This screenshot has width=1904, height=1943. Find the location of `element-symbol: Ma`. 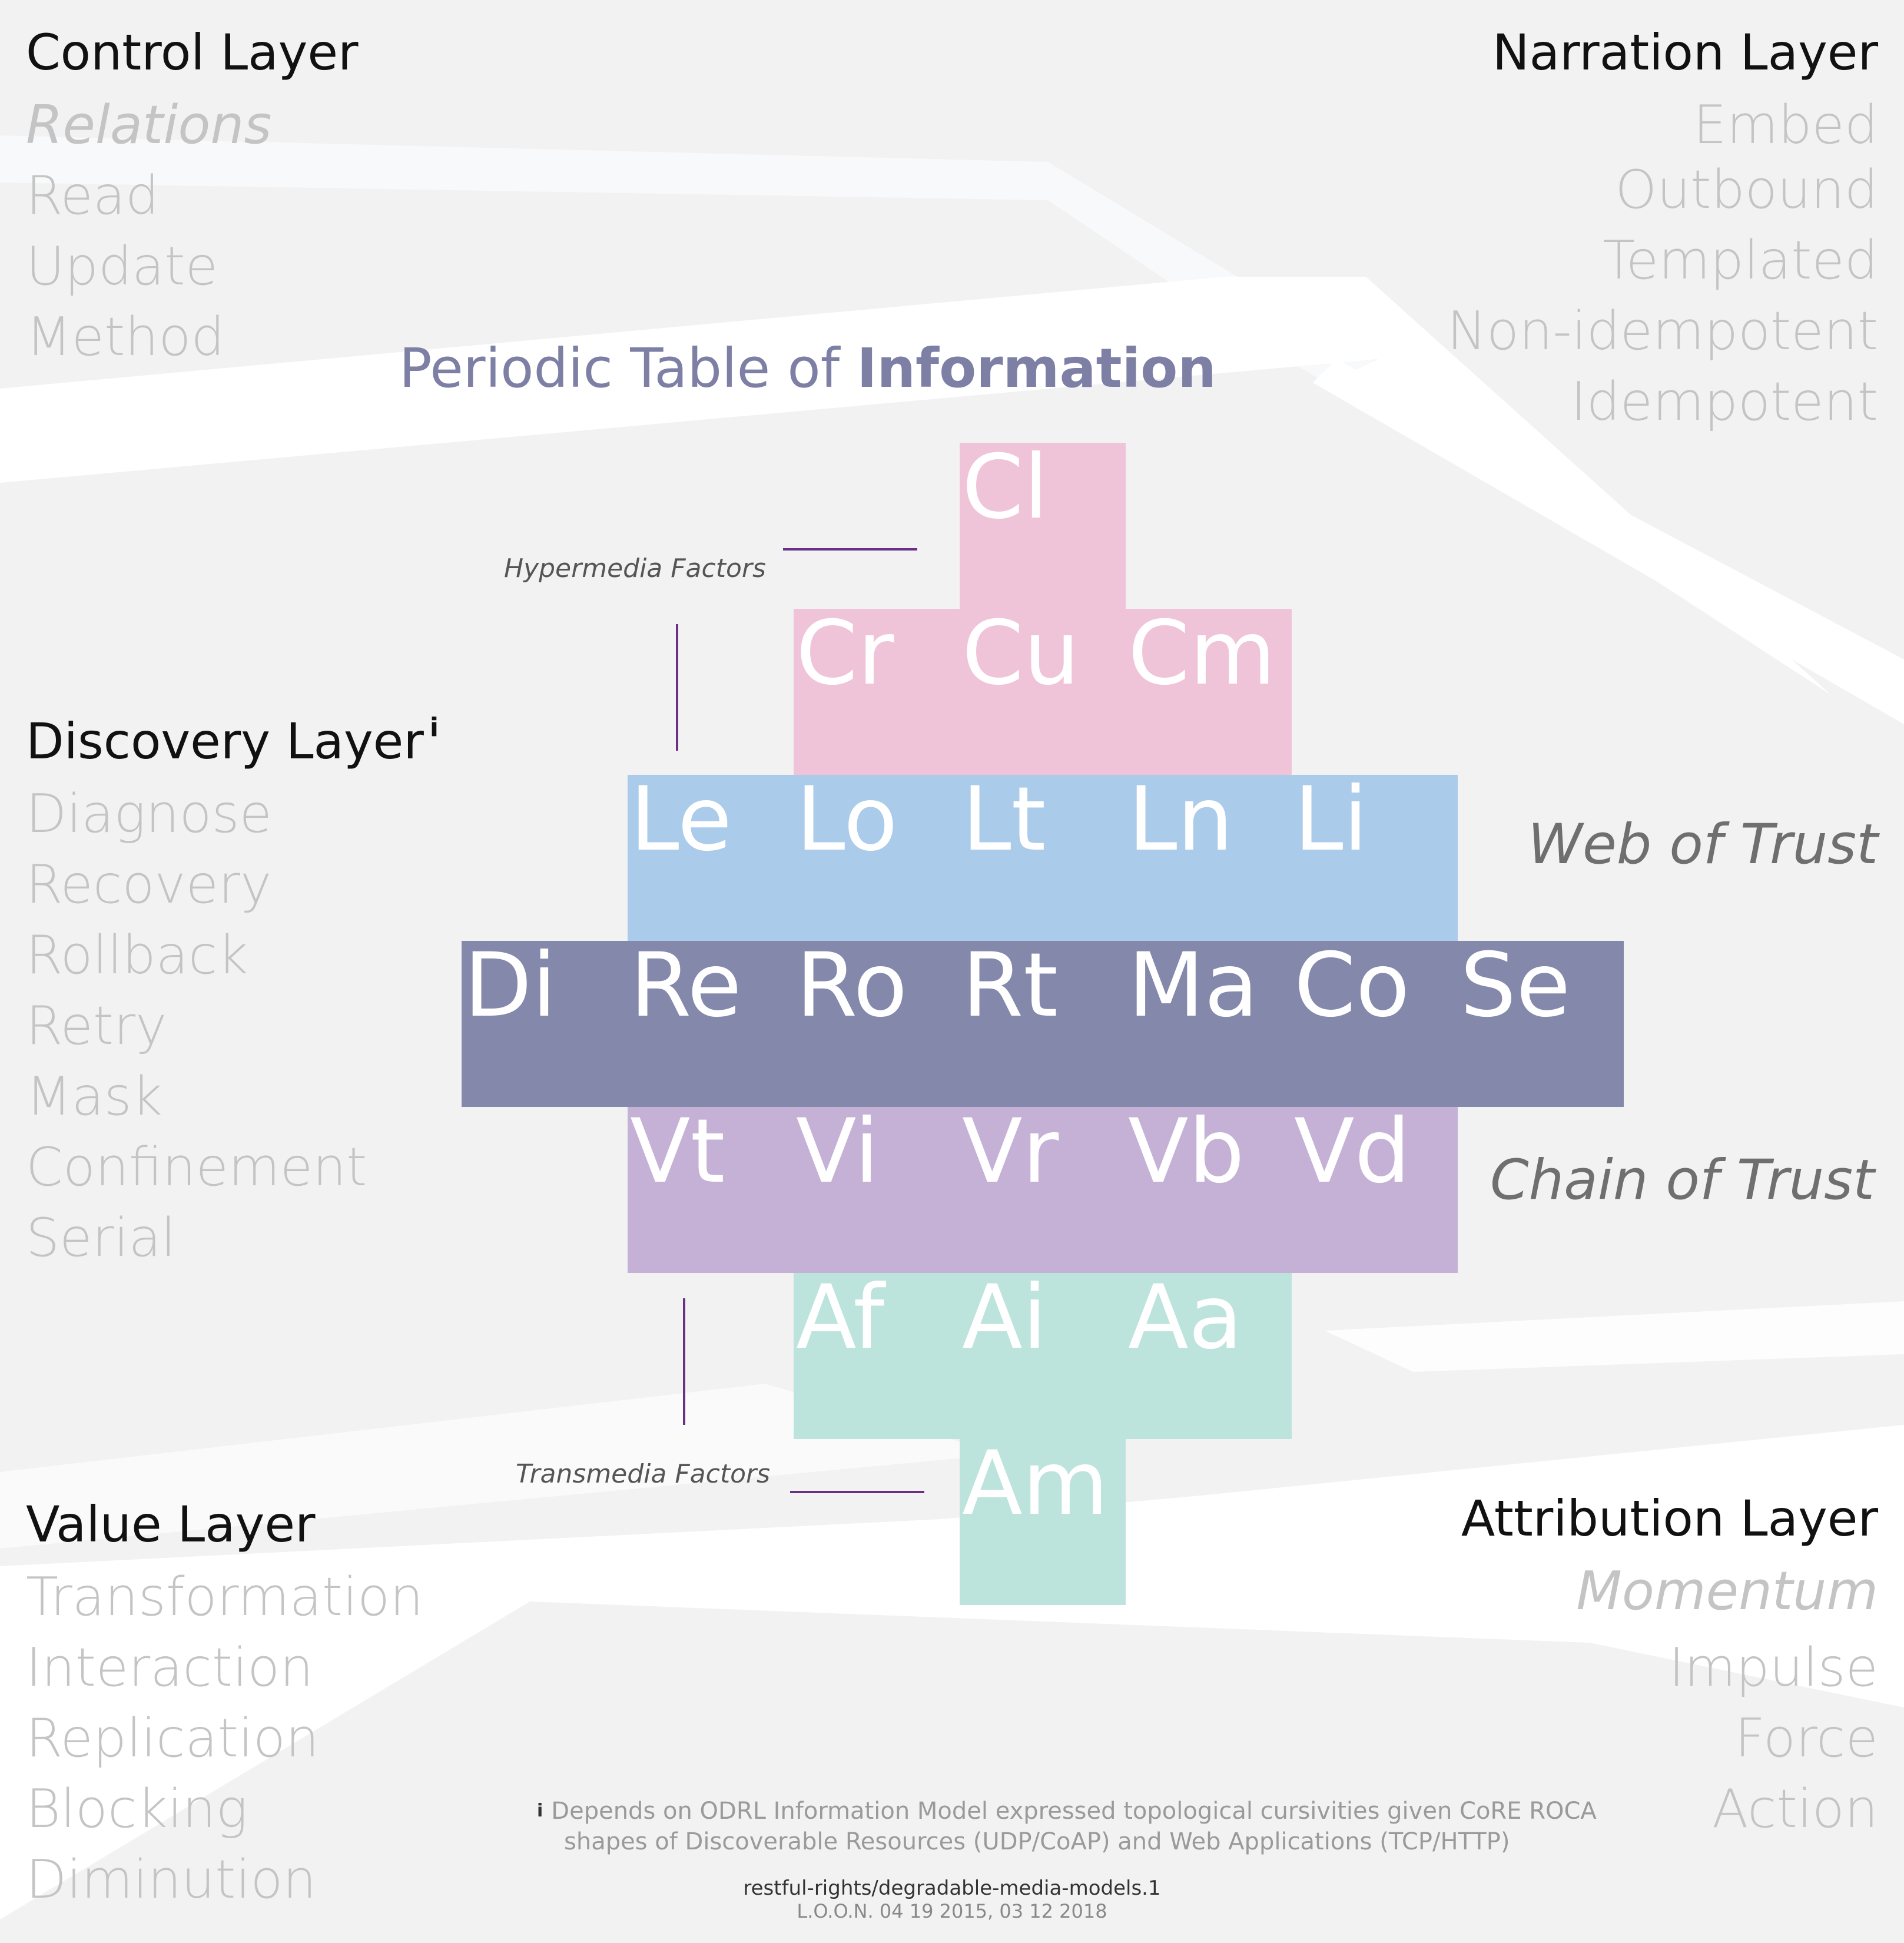

element-symbol: Ma is located at coordinates (1193, 985).